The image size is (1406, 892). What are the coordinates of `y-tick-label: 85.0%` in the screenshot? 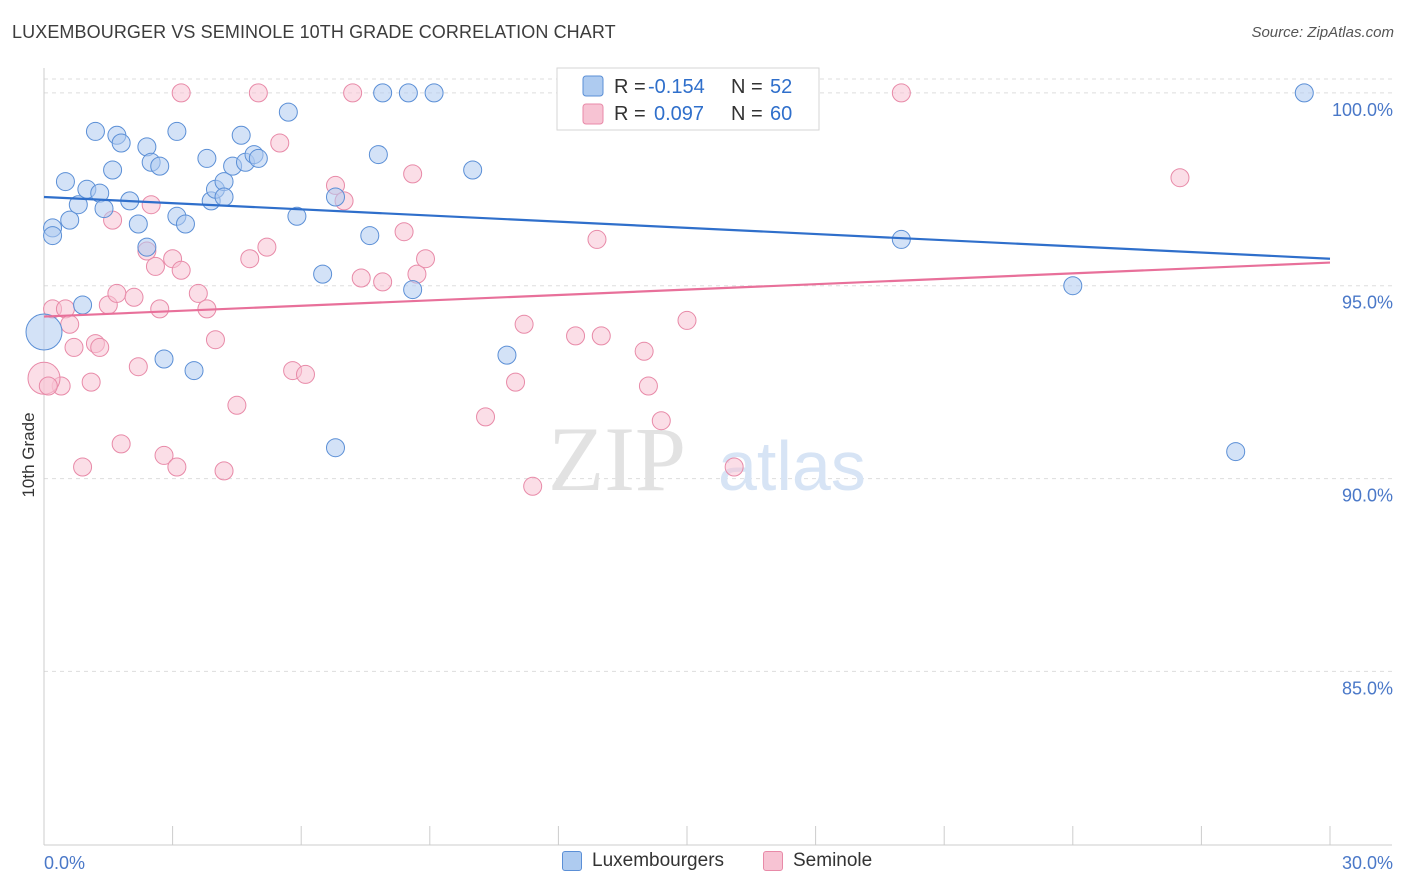 It's located at (1367, 688).